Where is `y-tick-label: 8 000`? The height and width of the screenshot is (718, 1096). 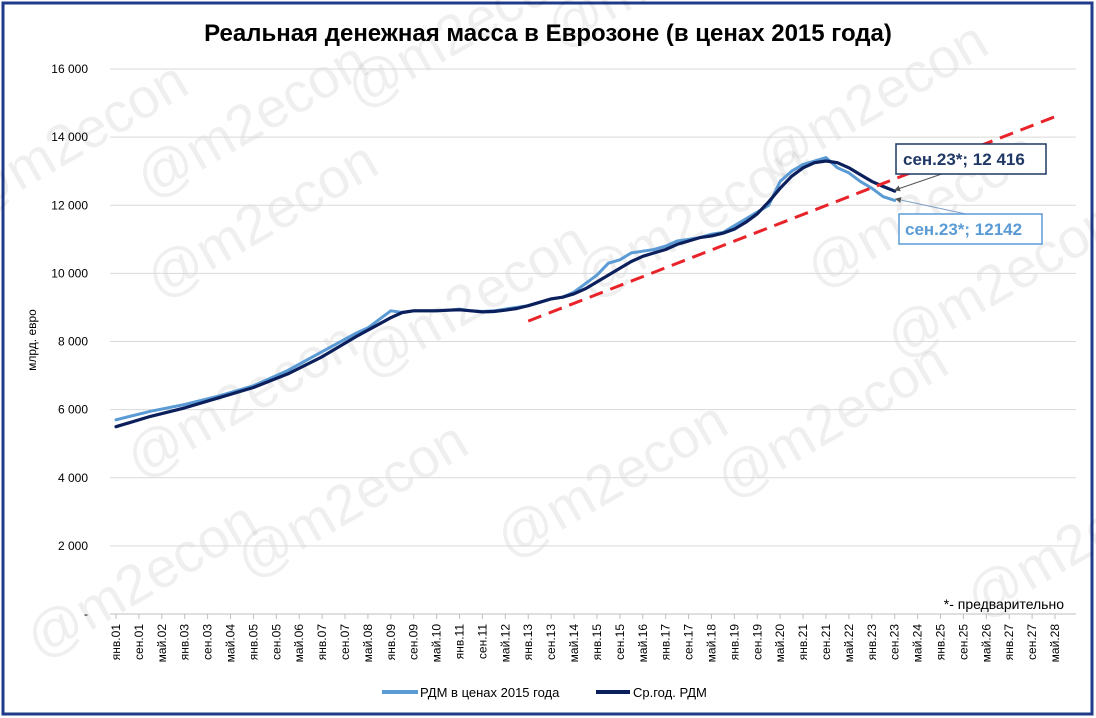 y-tick-label: 8 000 is located at coordinates (73, 342).